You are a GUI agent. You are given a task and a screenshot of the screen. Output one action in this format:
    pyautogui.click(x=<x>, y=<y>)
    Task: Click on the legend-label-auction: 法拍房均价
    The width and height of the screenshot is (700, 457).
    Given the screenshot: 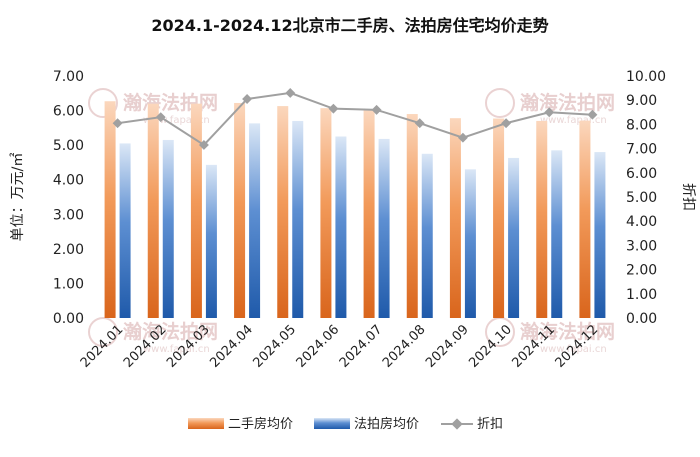 What is the action you would take?
    pyautogui.click(x=386, y=424)
    